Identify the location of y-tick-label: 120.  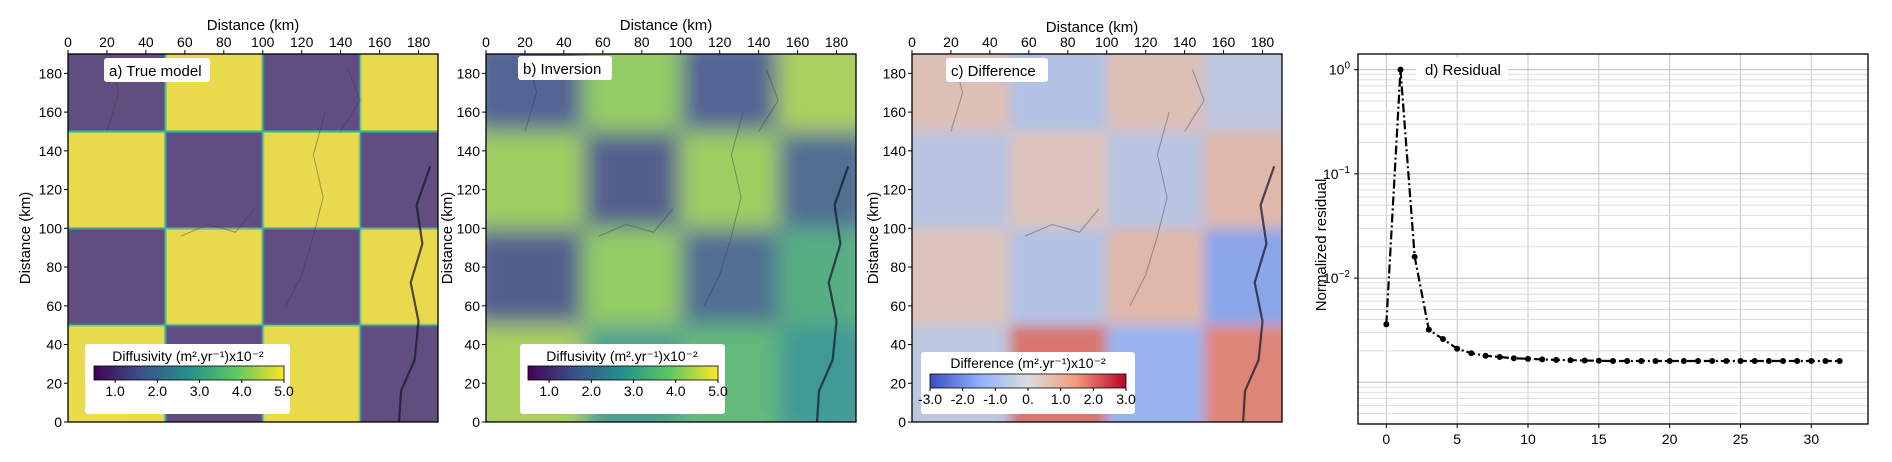
(469, 190).